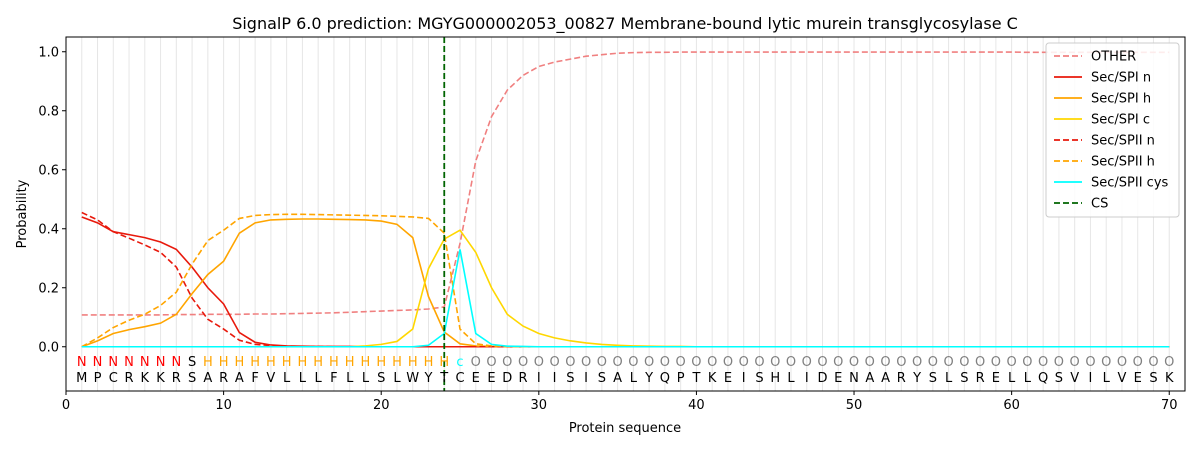  What do you see at coordinates (48, 52) in the screenshot?
I see `y-tick-label: 1.0` at bounding box center [48, 52].